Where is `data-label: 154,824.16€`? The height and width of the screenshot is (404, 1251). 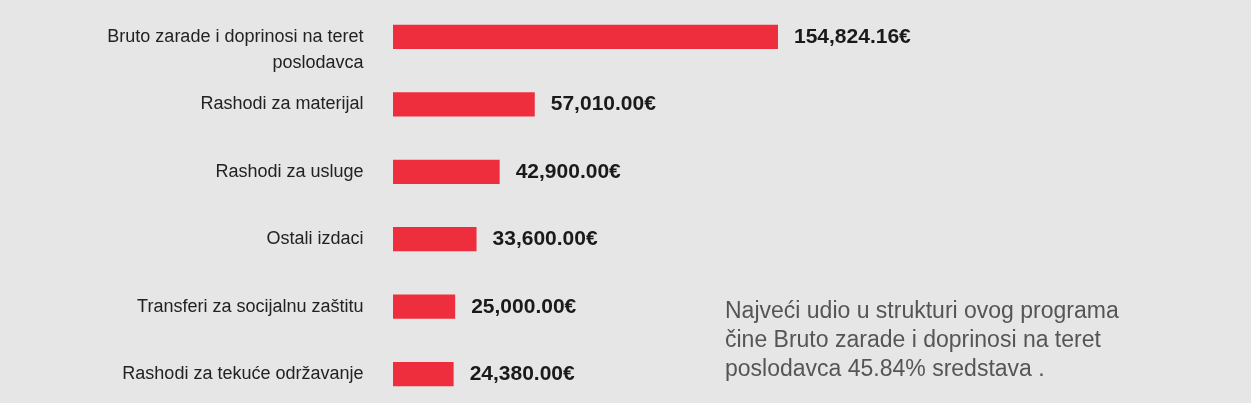
data-label: 154,824.16€ is located at coordinates (853, 35).